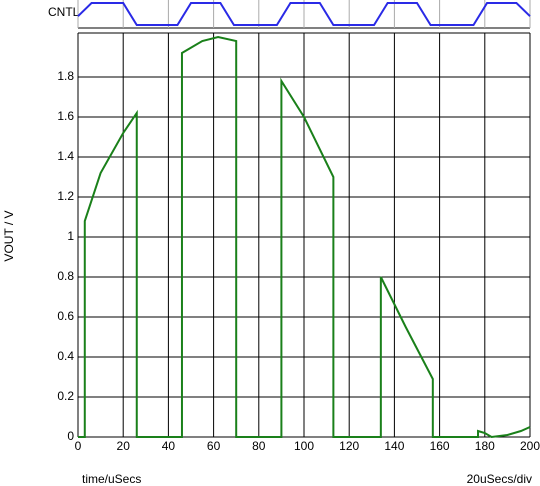  Describe the element at coordinates (124, 446) in the screenshot. I see `x-tick-label: 20` at that location.